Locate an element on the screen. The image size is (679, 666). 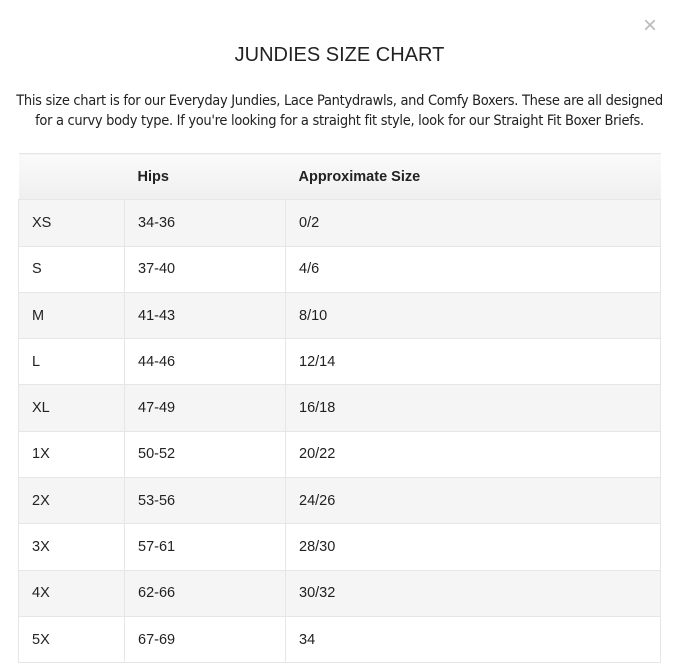
table-row: XL 47-49 16/18 is located at coordinates (339, 408).